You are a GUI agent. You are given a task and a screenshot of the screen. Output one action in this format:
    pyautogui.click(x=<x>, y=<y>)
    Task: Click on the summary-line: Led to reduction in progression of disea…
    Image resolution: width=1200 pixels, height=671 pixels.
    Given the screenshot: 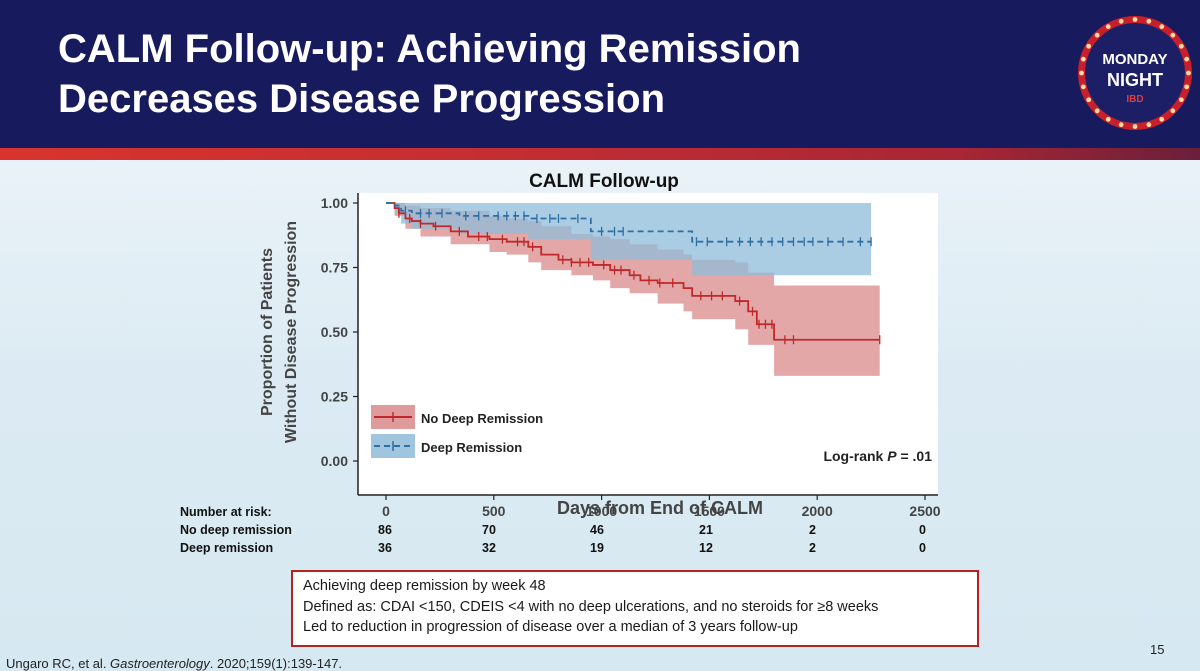 What is the action you would take?
    pyautogui.click(x=550, y=627)
    